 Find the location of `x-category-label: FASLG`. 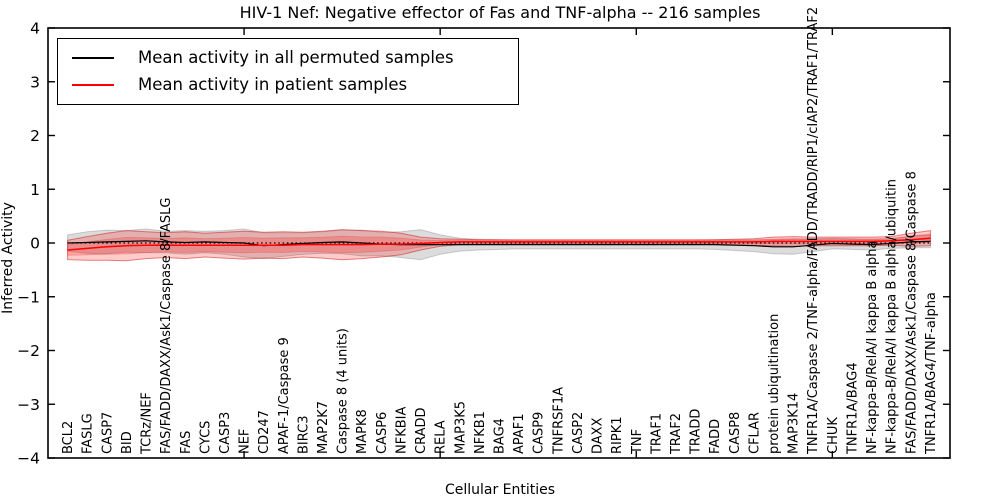

x-category-label: FASLG is located at coordinates (88, 433).